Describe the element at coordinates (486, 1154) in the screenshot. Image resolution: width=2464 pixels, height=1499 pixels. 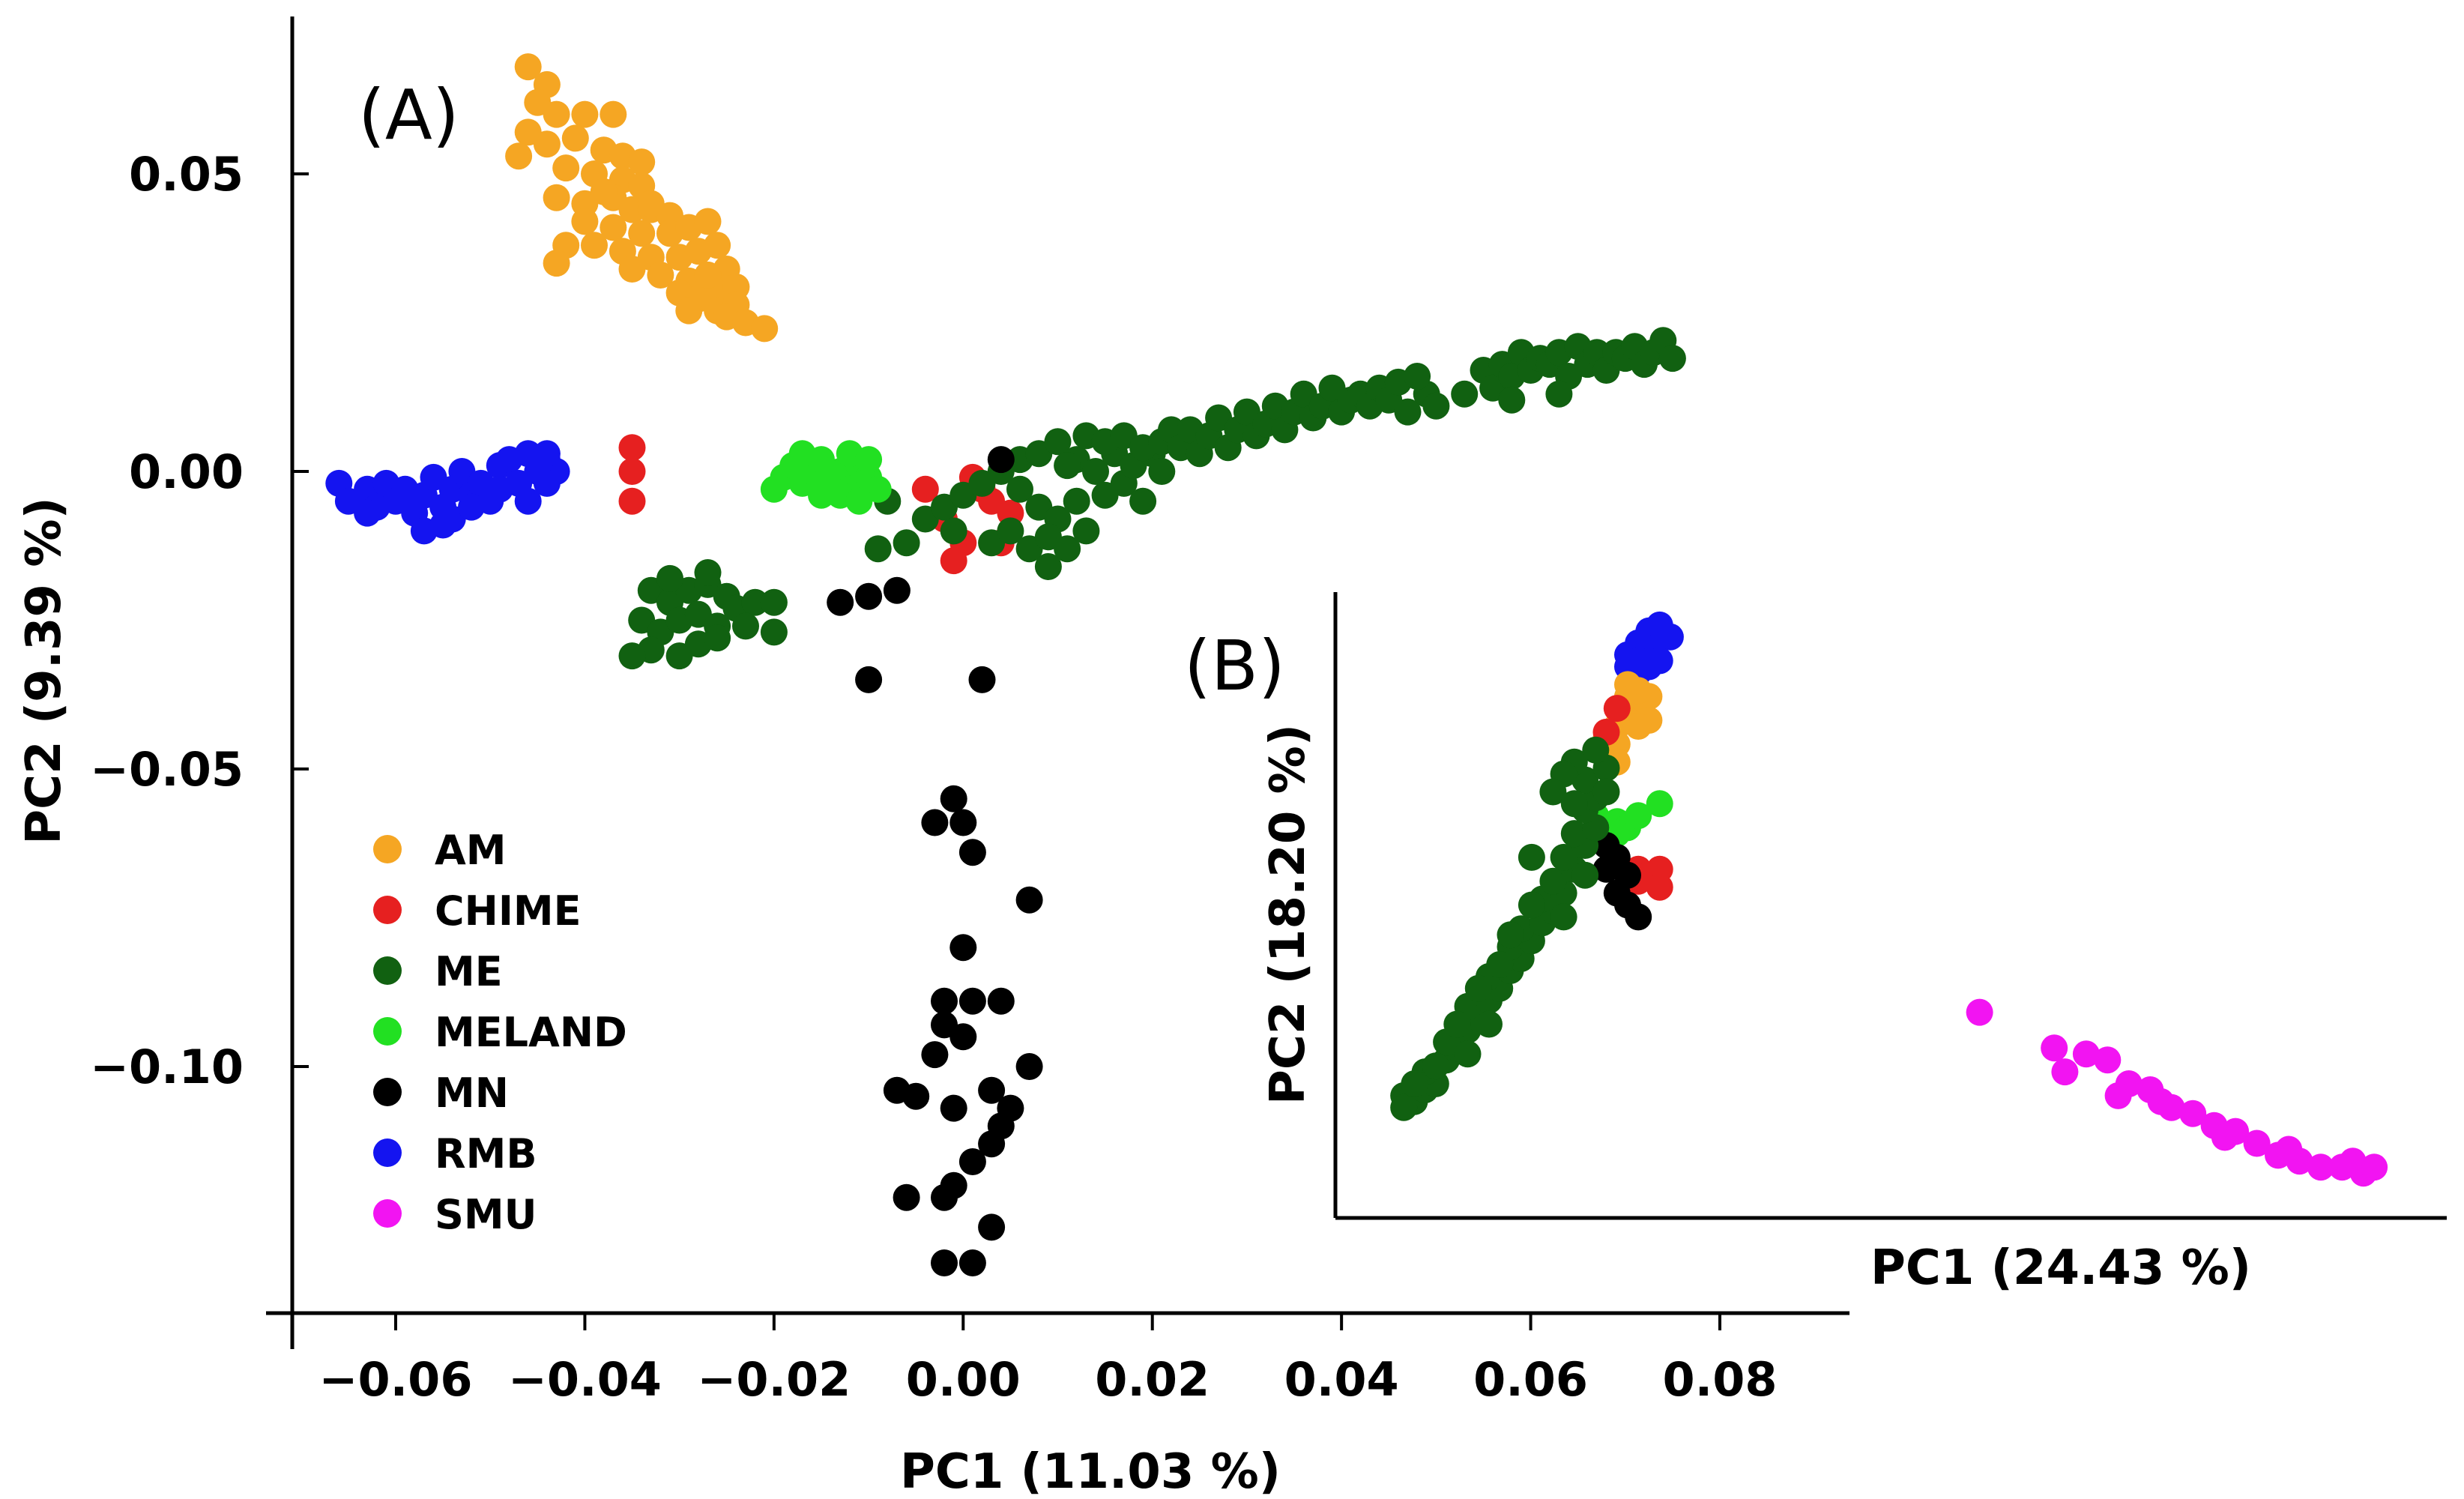
I see `legend-label-rmb: RMB` at that location.